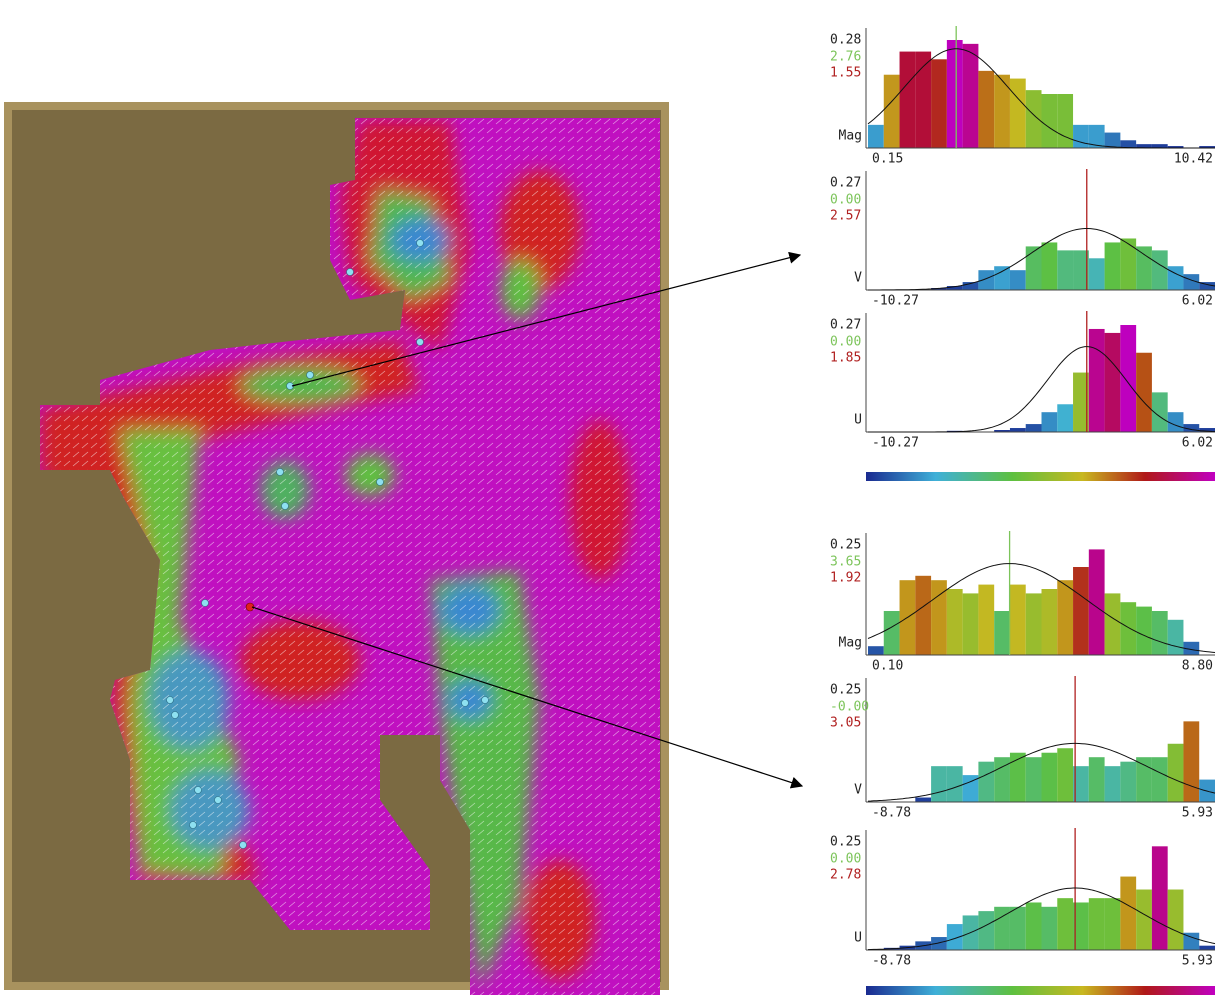 This screenshot has height=1000, width=1224. Describe the element at coordinates (1197, 666) in the screenshot. I see `x-tick-label: 8.80` at that location.